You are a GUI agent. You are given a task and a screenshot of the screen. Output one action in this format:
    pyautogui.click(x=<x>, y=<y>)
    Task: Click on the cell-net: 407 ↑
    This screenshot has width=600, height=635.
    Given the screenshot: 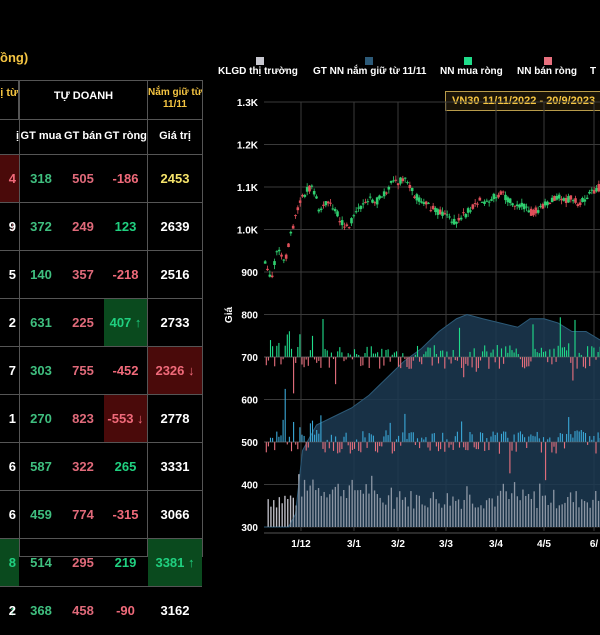 What is the action you would take?
    pyautogui.click(x=125, y=323)
    